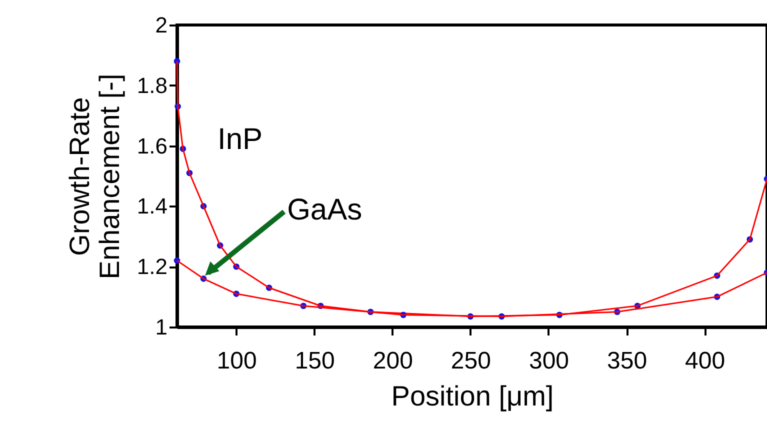 The height and width of the screenshot is (425, 767). What do you see at coordinates (152, 145) in the screenshot?
I see `y-tick-label: 1.6` at bounding box center [152, 145].